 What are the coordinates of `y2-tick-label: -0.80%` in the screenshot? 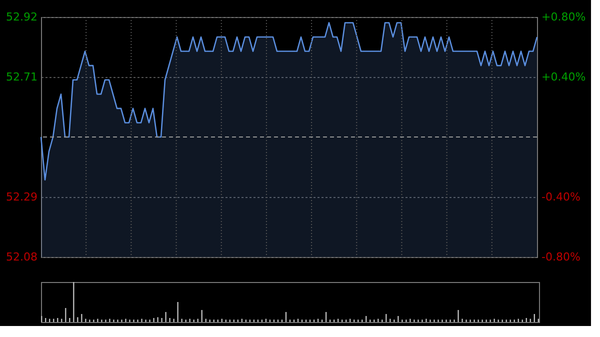 It's located at (561, 257).